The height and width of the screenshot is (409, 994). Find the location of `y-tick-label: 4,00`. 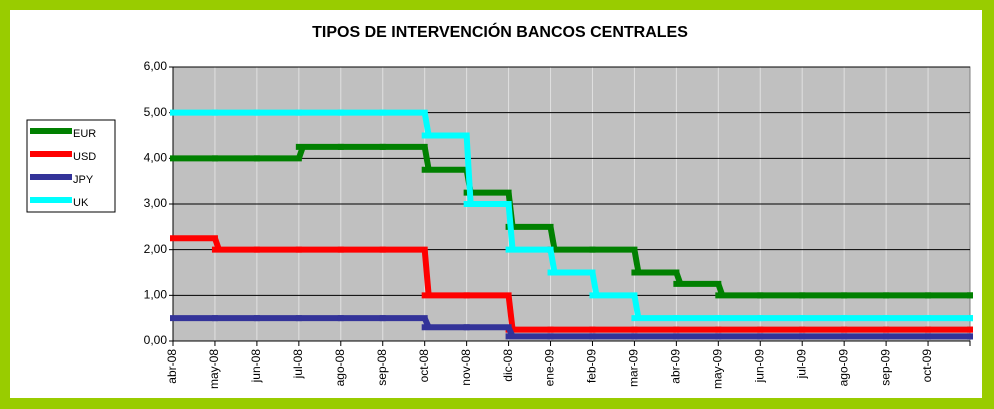

y-tick-label: 4,00 is located at coordinates (156, 158).